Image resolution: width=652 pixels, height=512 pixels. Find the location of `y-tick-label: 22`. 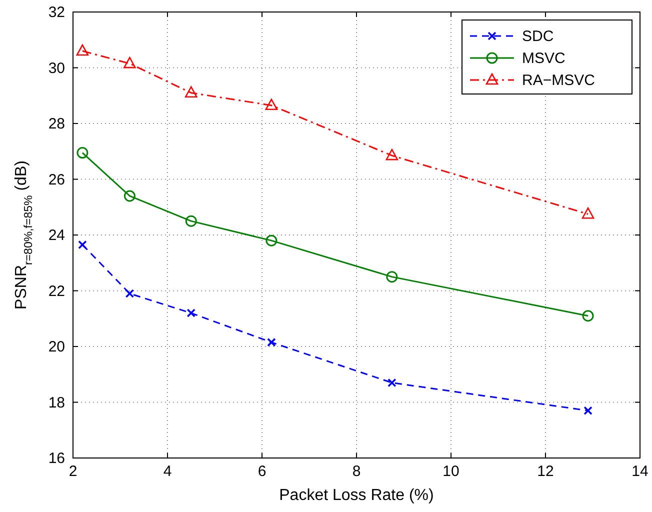

y-tick-label: 22 is located at coordinates (56, 291).